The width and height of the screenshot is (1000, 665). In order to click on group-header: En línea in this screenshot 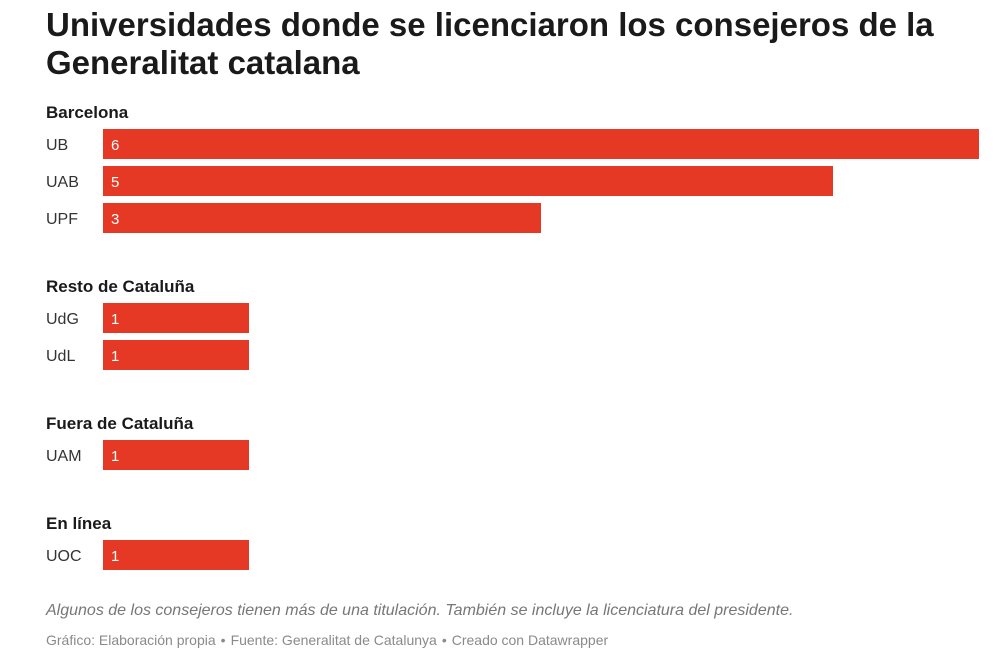, I will do `click(79, 523)`.